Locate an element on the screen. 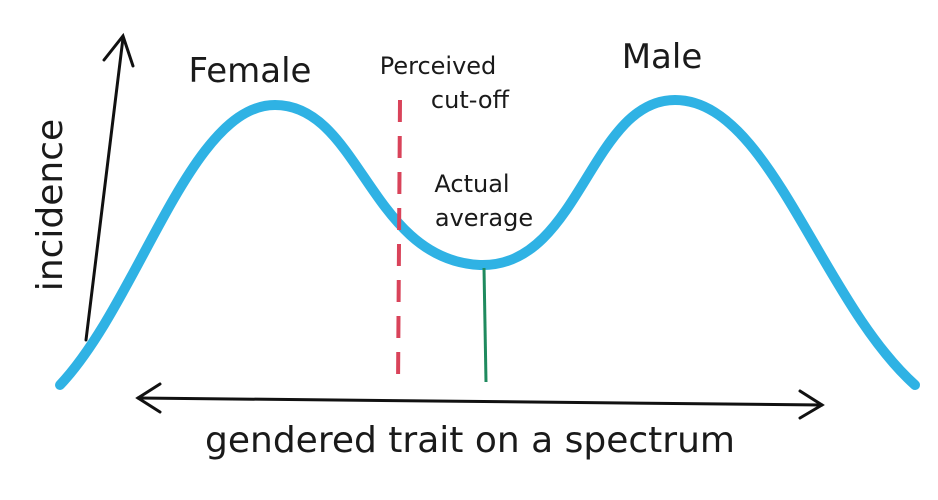 The height and width of the screenshot is (500, 938). marker-label: Actual is located at coordinates (471, 184).